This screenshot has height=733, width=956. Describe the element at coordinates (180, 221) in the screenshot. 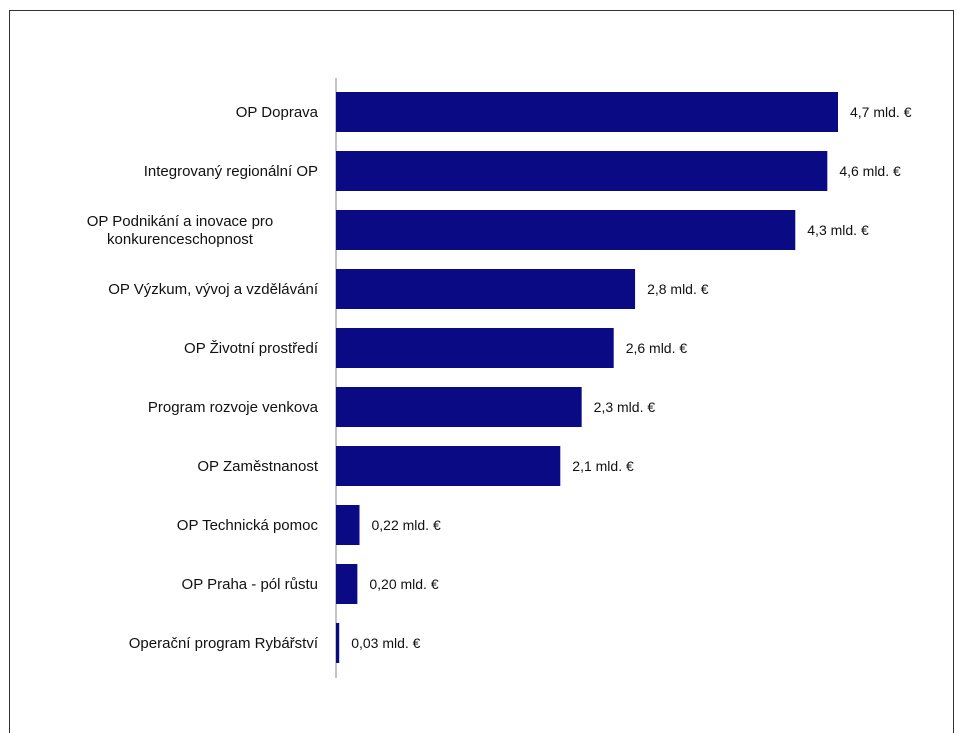

I see `category-label-2-0: OP Podnikání a inovace pro` at that location.